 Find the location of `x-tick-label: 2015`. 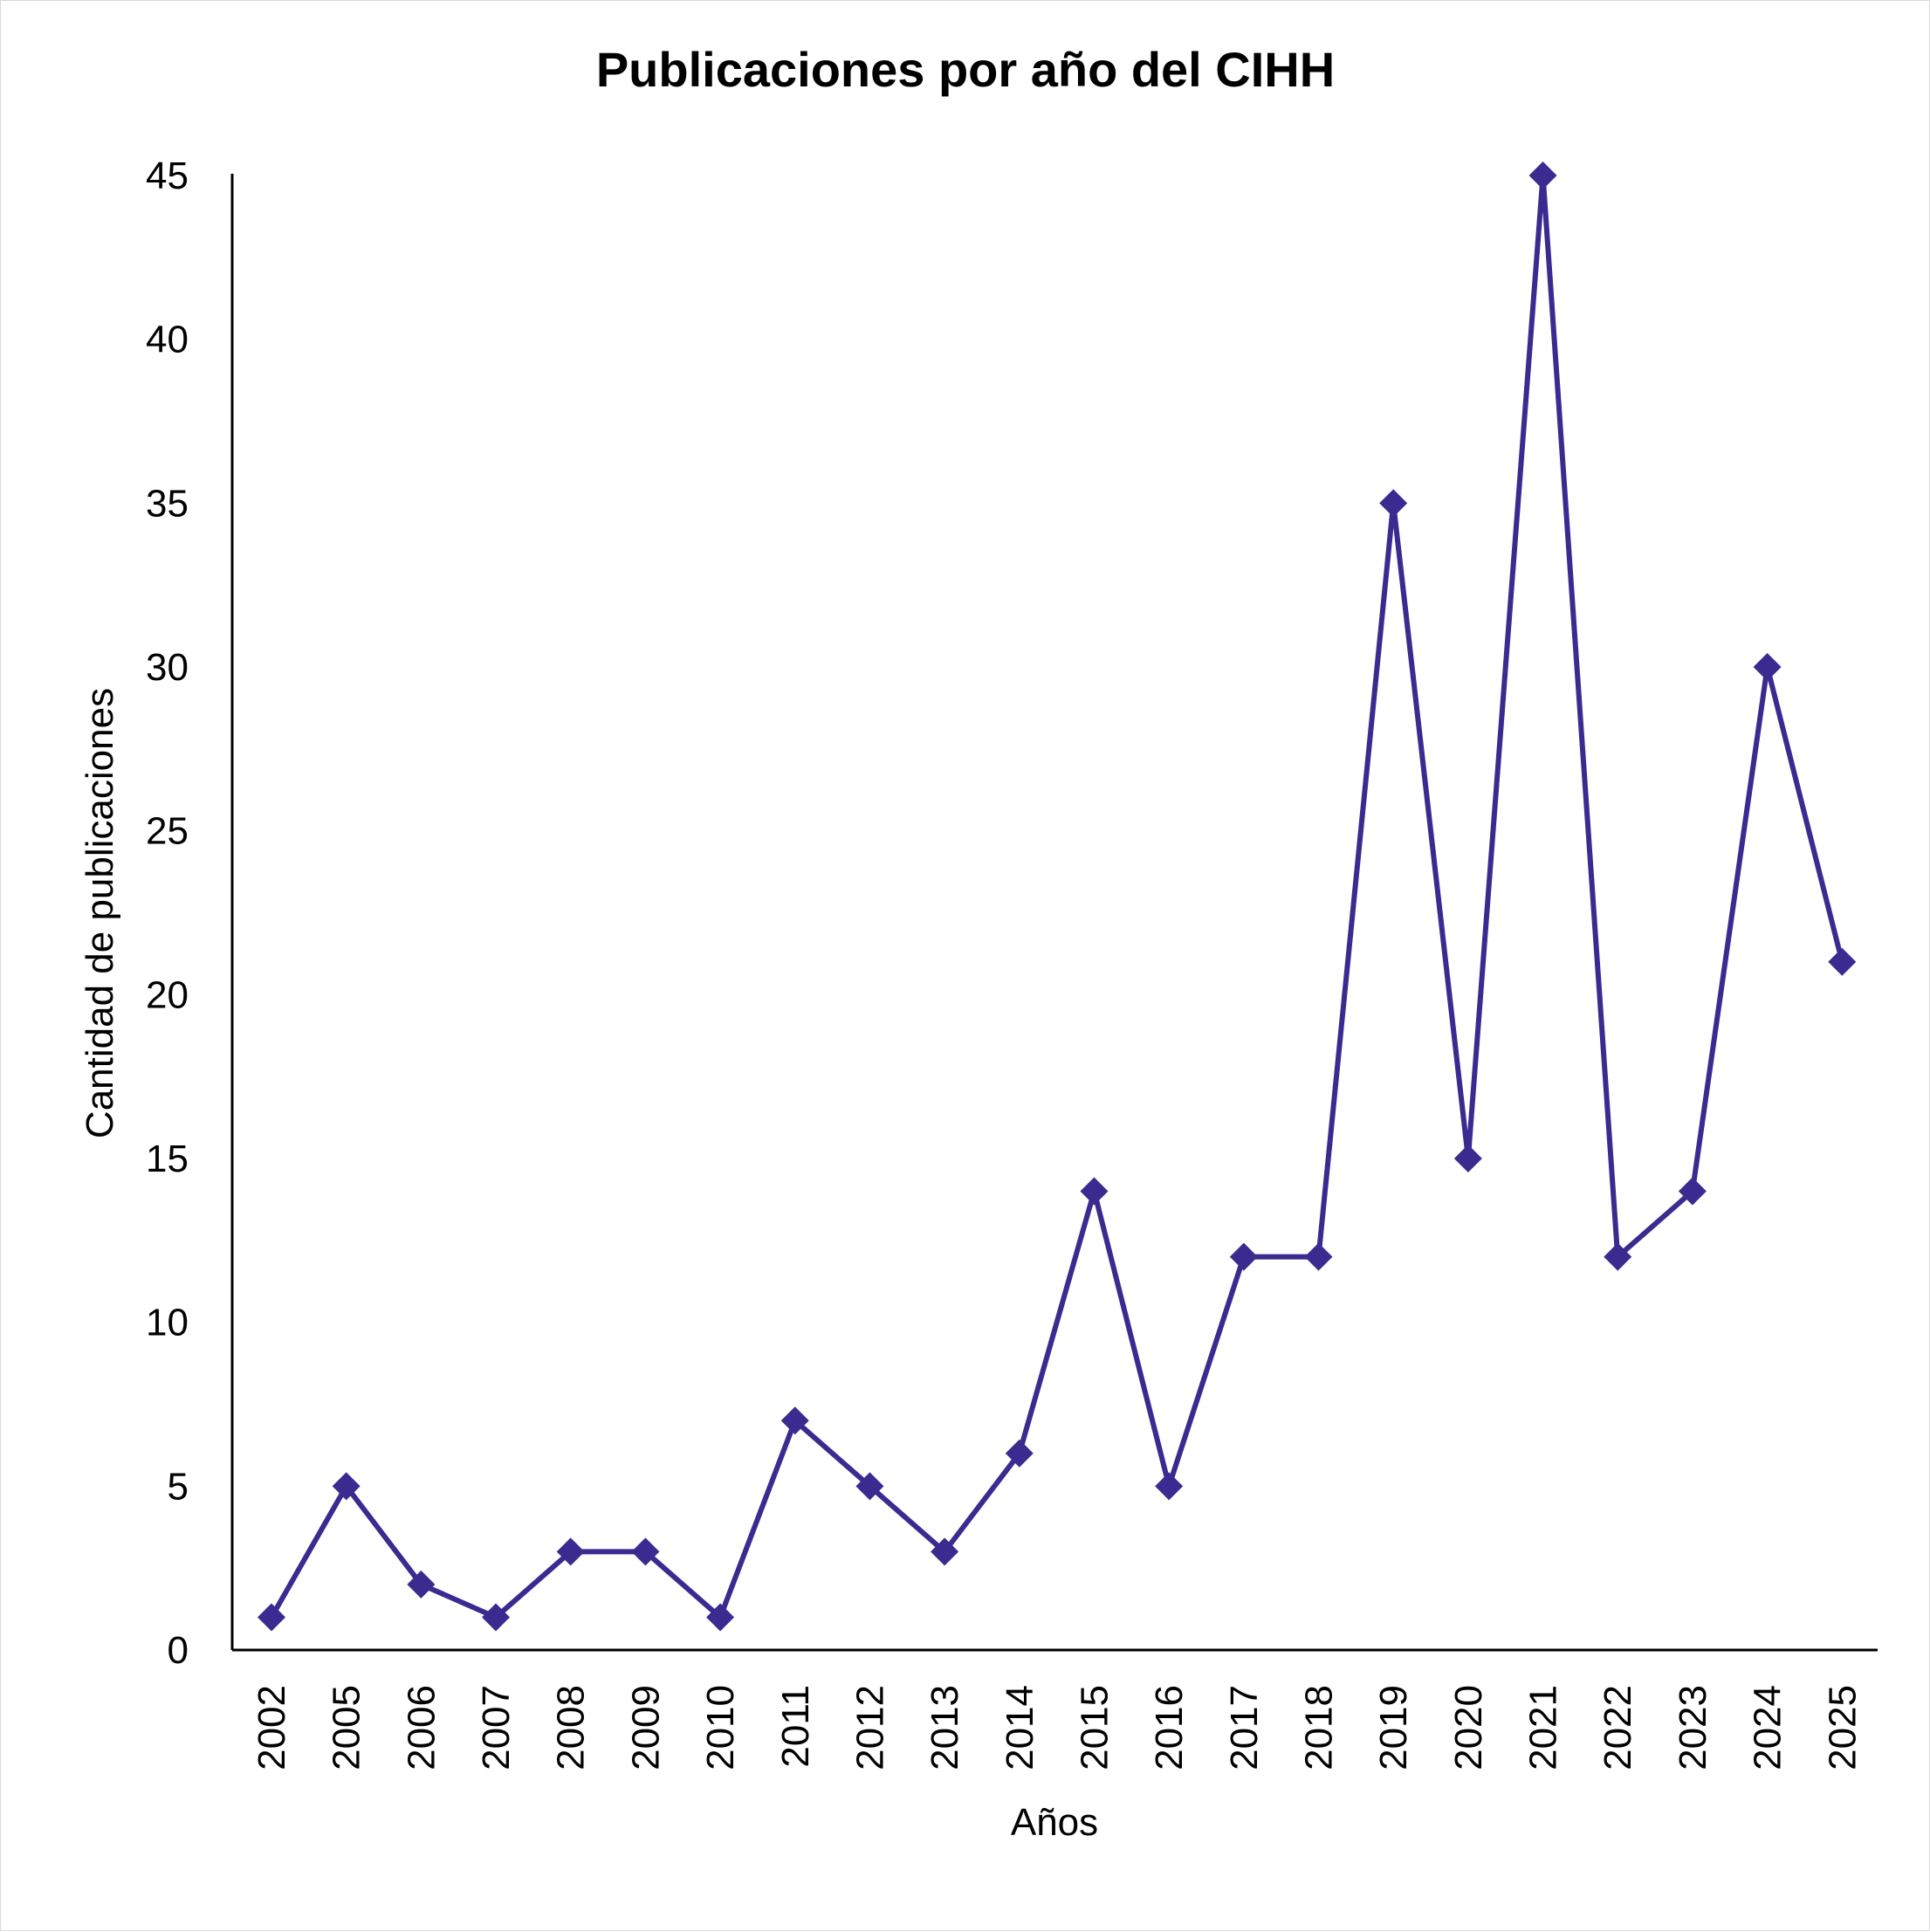

x-tick-label: 2015 is located at coordinates (1094, 1727).